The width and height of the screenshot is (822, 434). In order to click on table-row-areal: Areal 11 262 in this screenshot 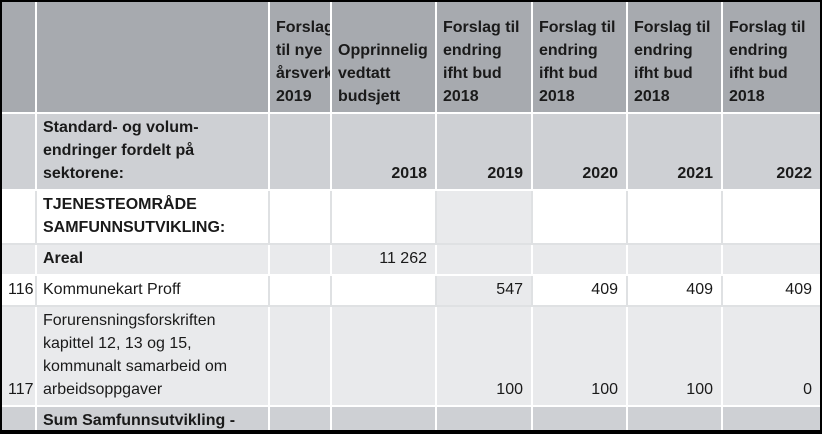, I will do `click(411, 260)`.